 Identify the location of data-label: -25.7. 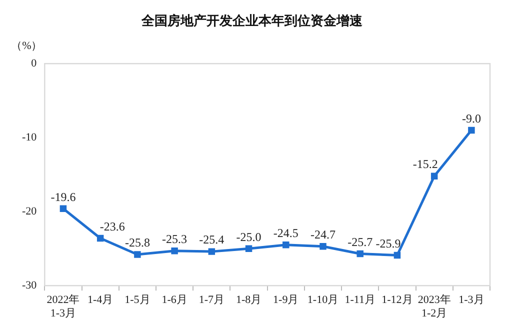
(360, 241).